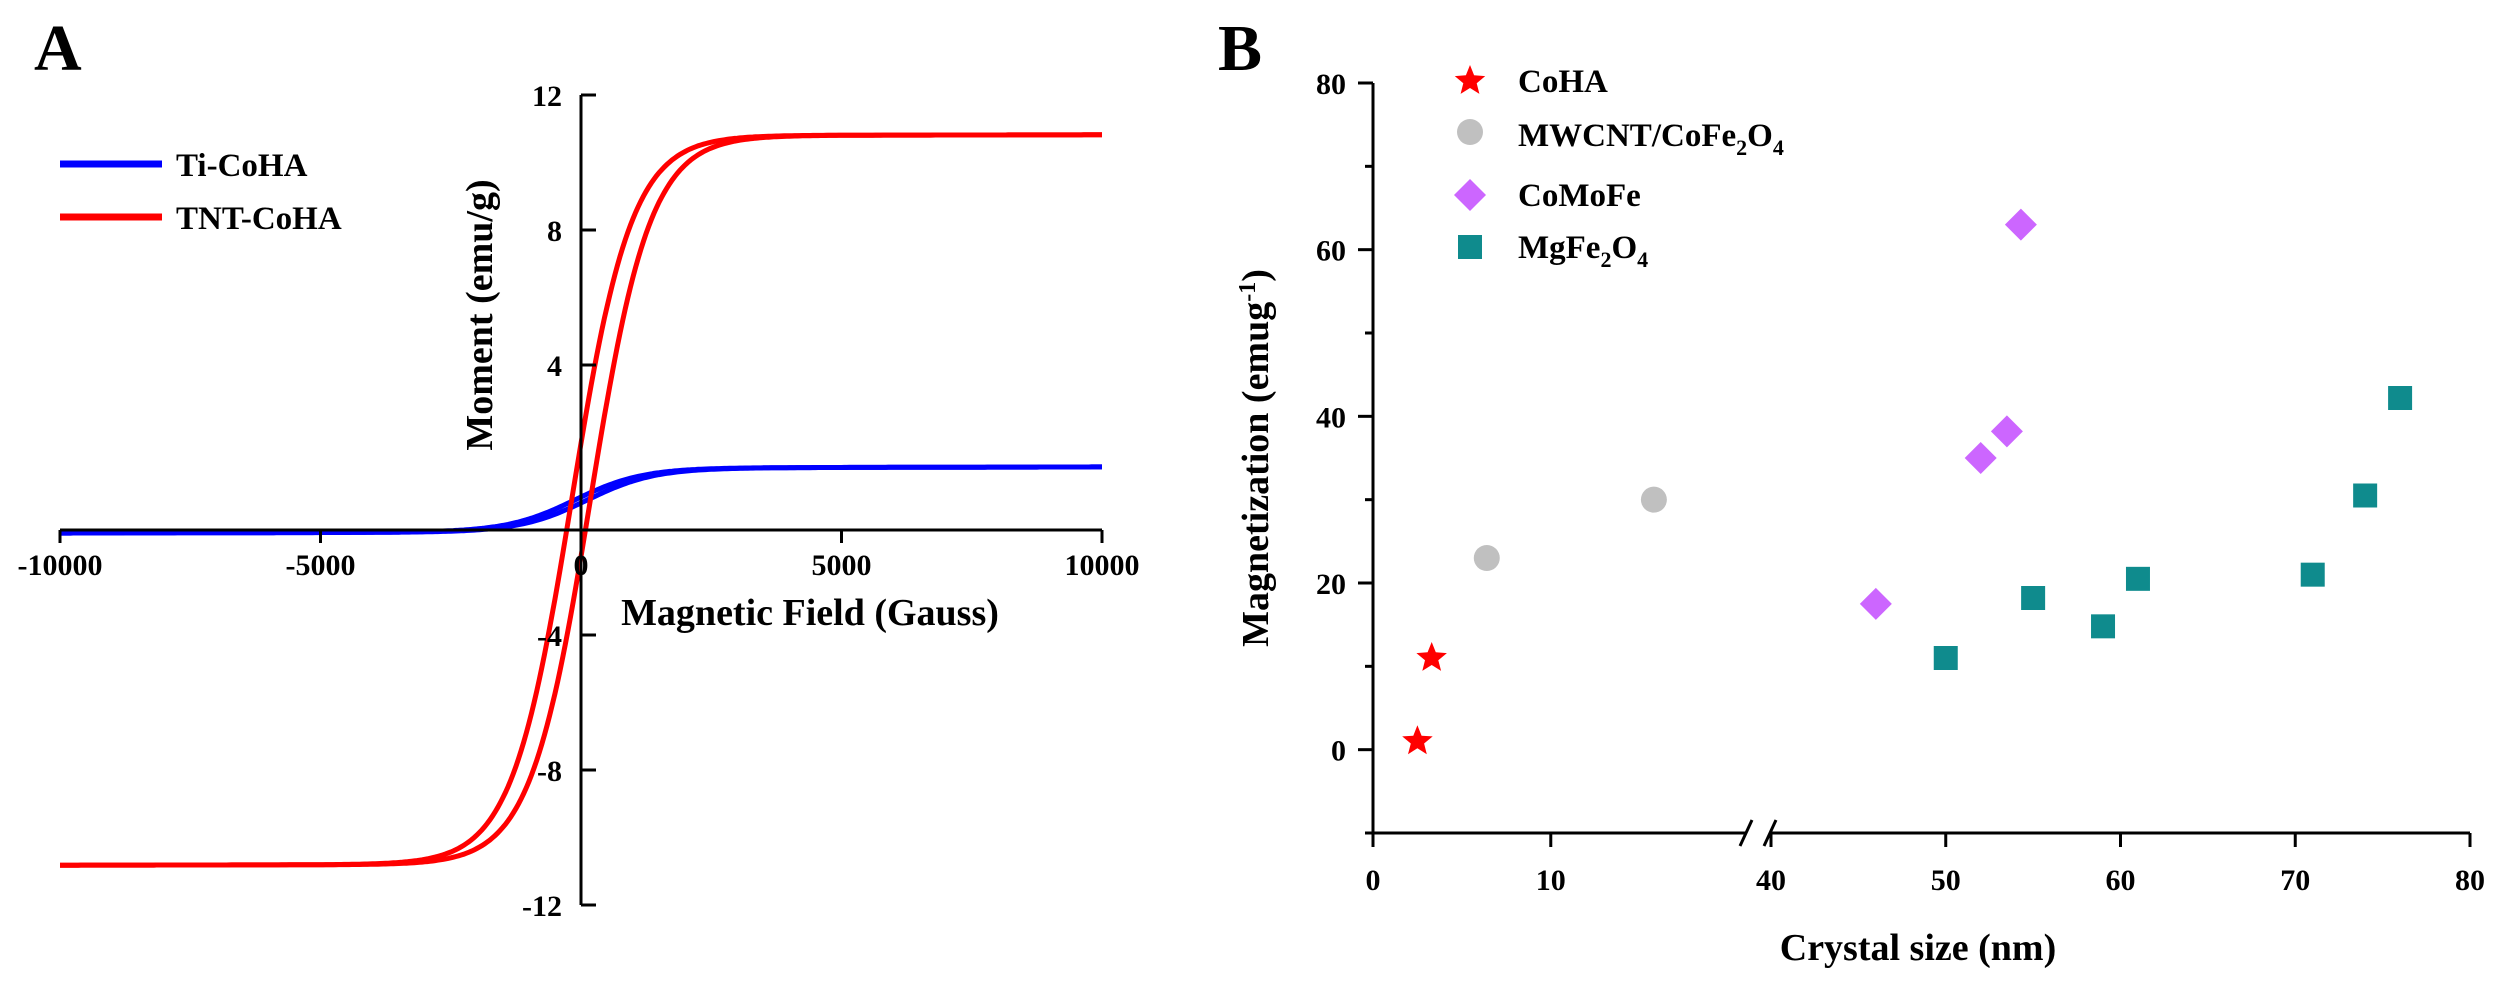 This screenshot has height=987, width=2502. I want to click on x-tick-label: 50, so click(1946, 880).